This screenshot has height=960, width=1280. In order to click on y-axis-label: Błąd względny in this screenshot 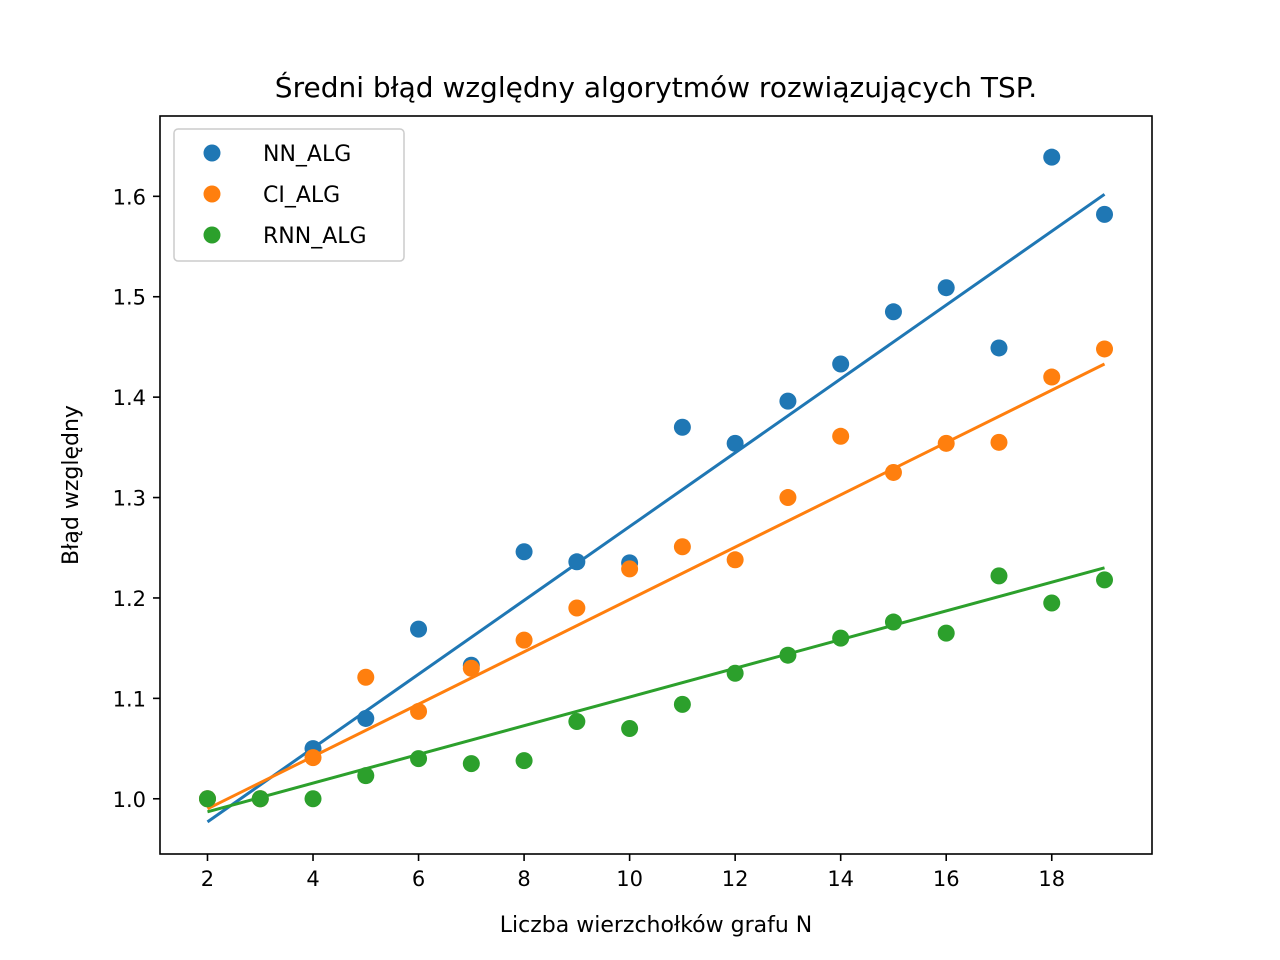, I will do `click(71, 485)`.